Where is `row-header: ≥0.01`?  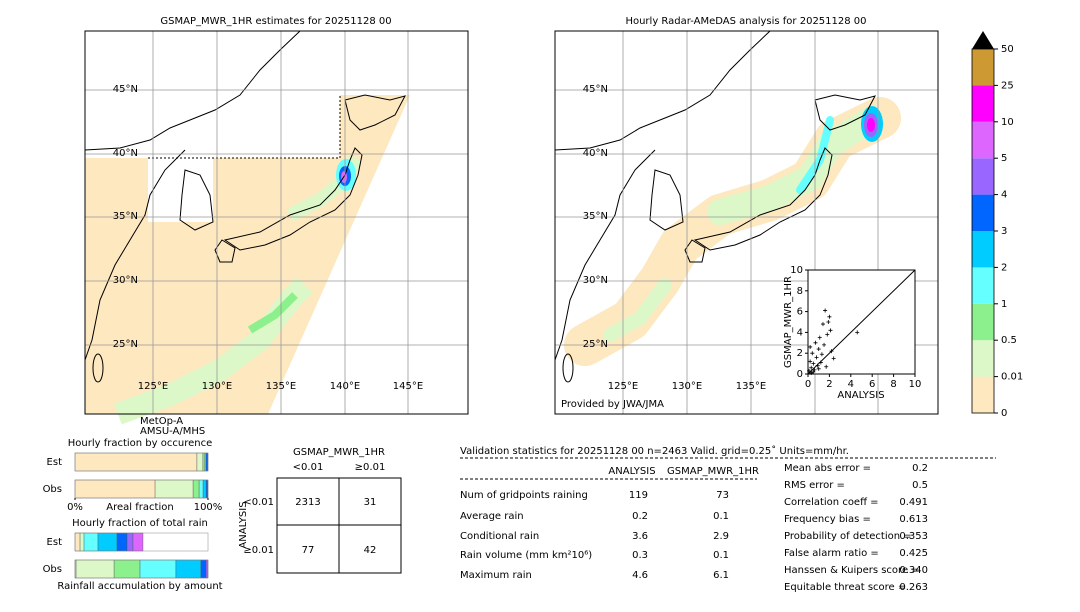
row-header: ≥0.01 is located at coordinates (258, 550).